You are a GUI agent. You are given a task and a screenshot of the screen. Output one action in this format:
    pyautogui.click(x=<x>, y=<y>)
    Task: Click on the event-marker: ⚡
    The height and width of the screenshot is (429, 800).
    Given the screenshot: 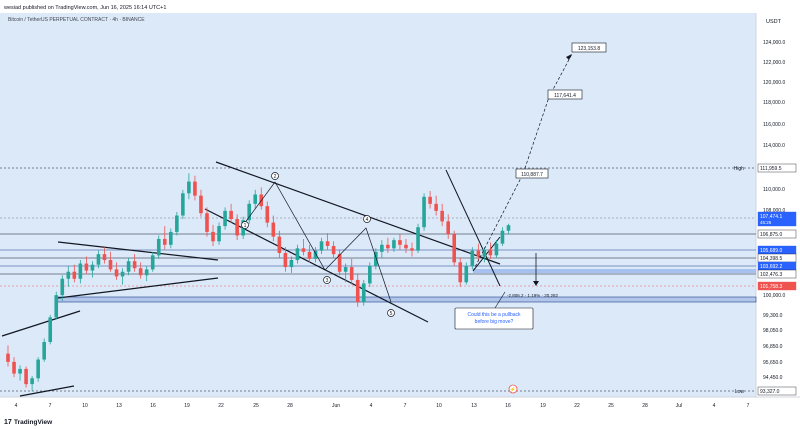 What is the action you would take?
    pyautogui.click(x=513, y=389)
    